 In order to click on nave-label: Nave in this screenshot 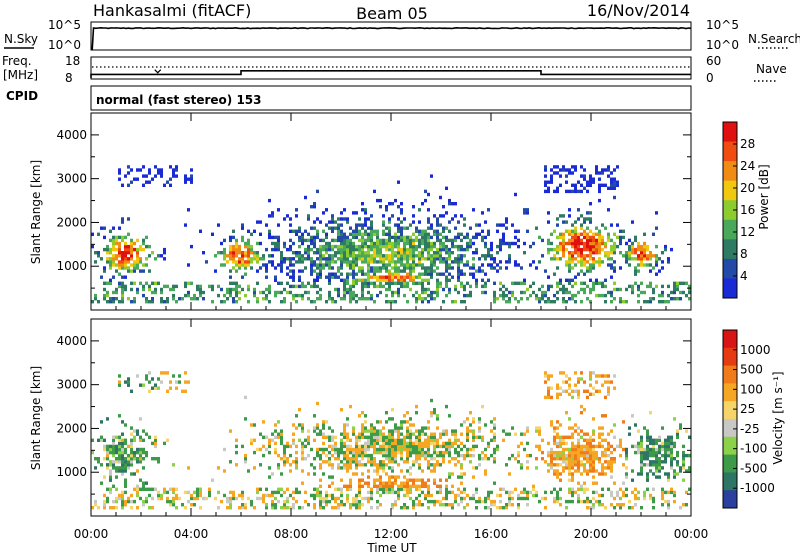, I will do `click(771, 69)`.